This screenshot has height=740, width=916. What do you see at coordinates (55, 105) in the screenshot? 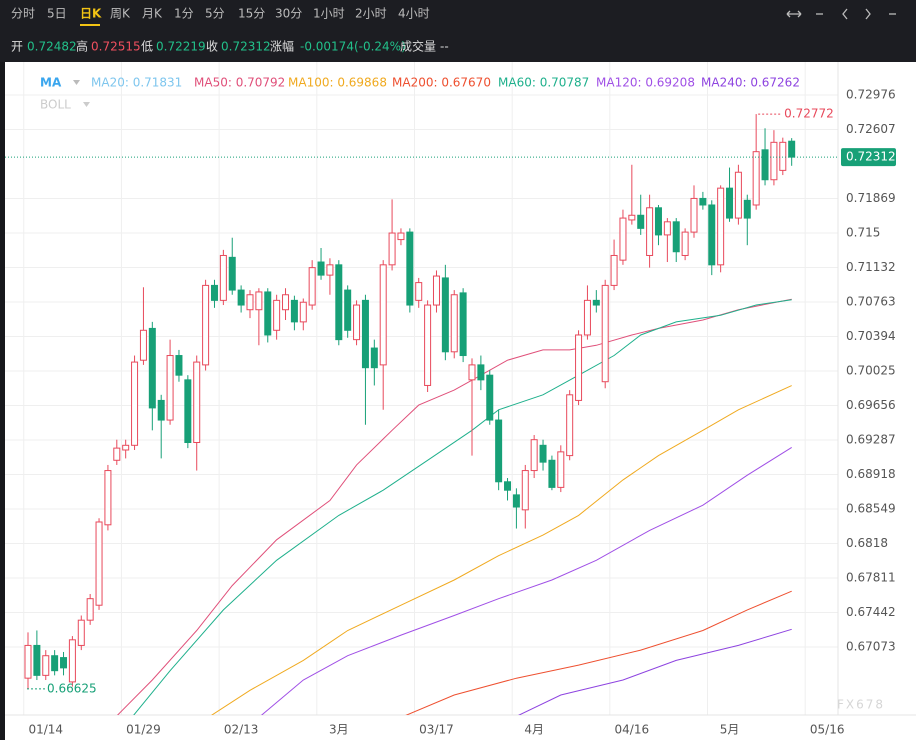
I see `indicator2-name: BOLL` at bounding box center [55, 105].